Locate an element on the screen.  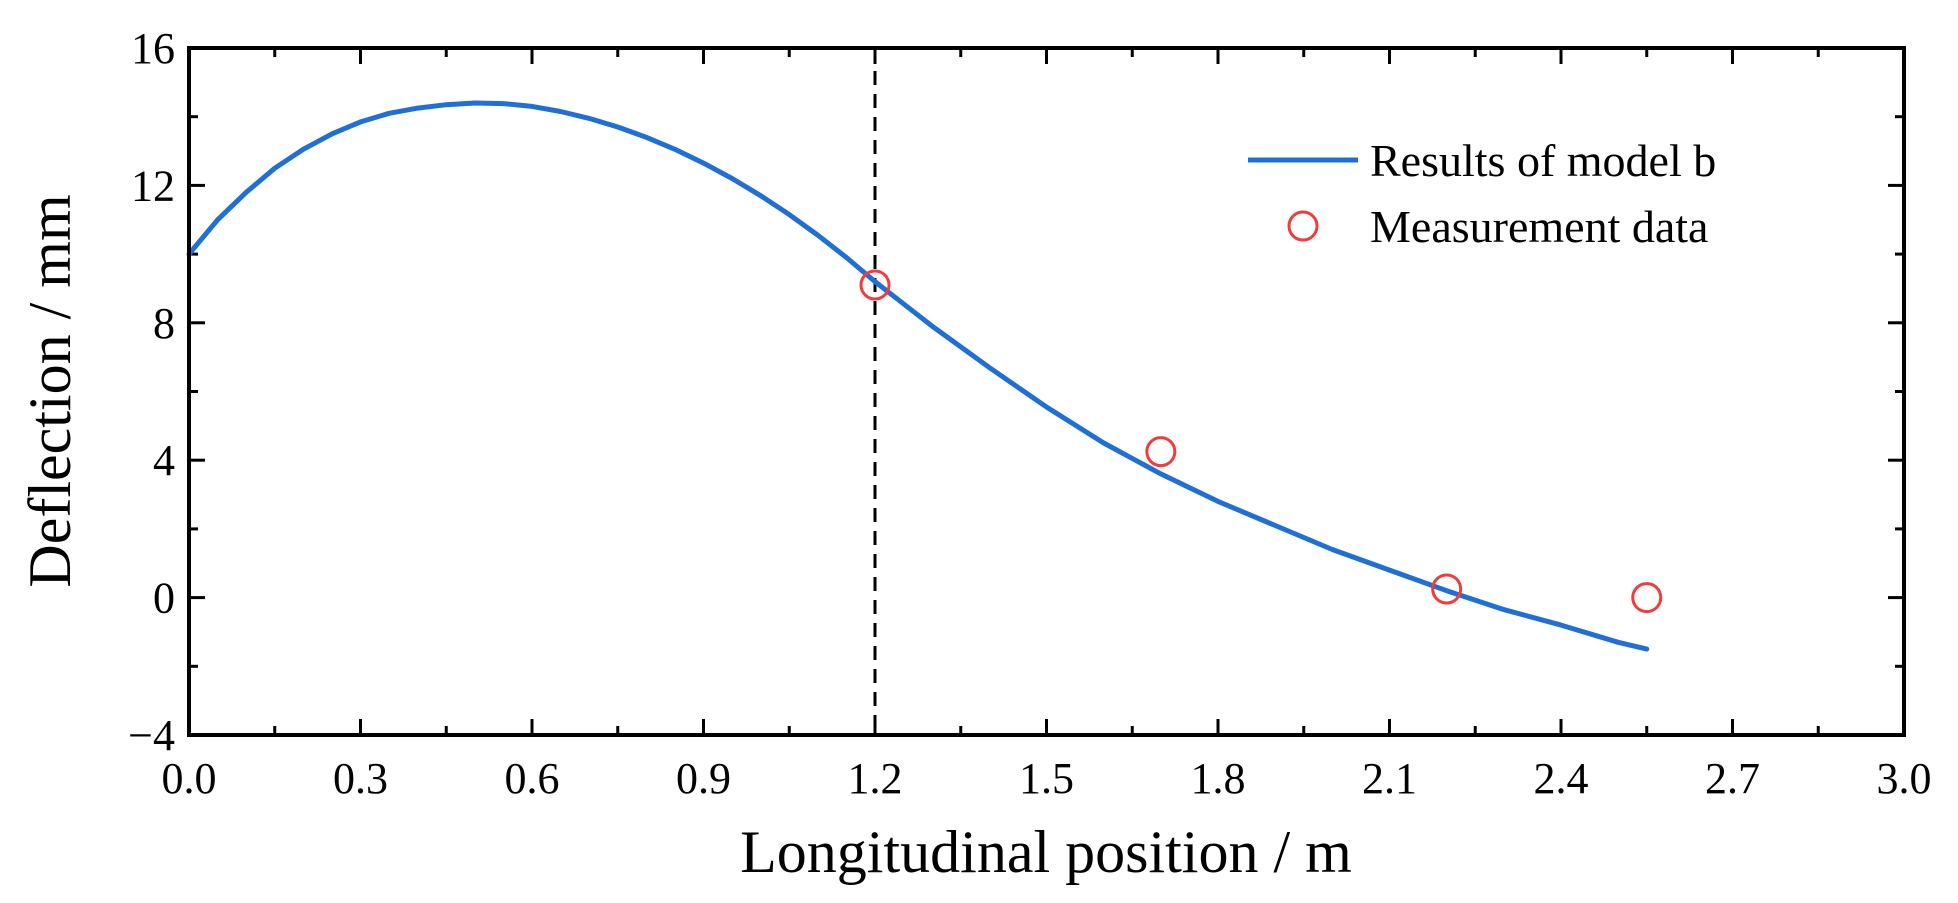
x-tick-label: 2.1 is located at coordinates (1389, 778).